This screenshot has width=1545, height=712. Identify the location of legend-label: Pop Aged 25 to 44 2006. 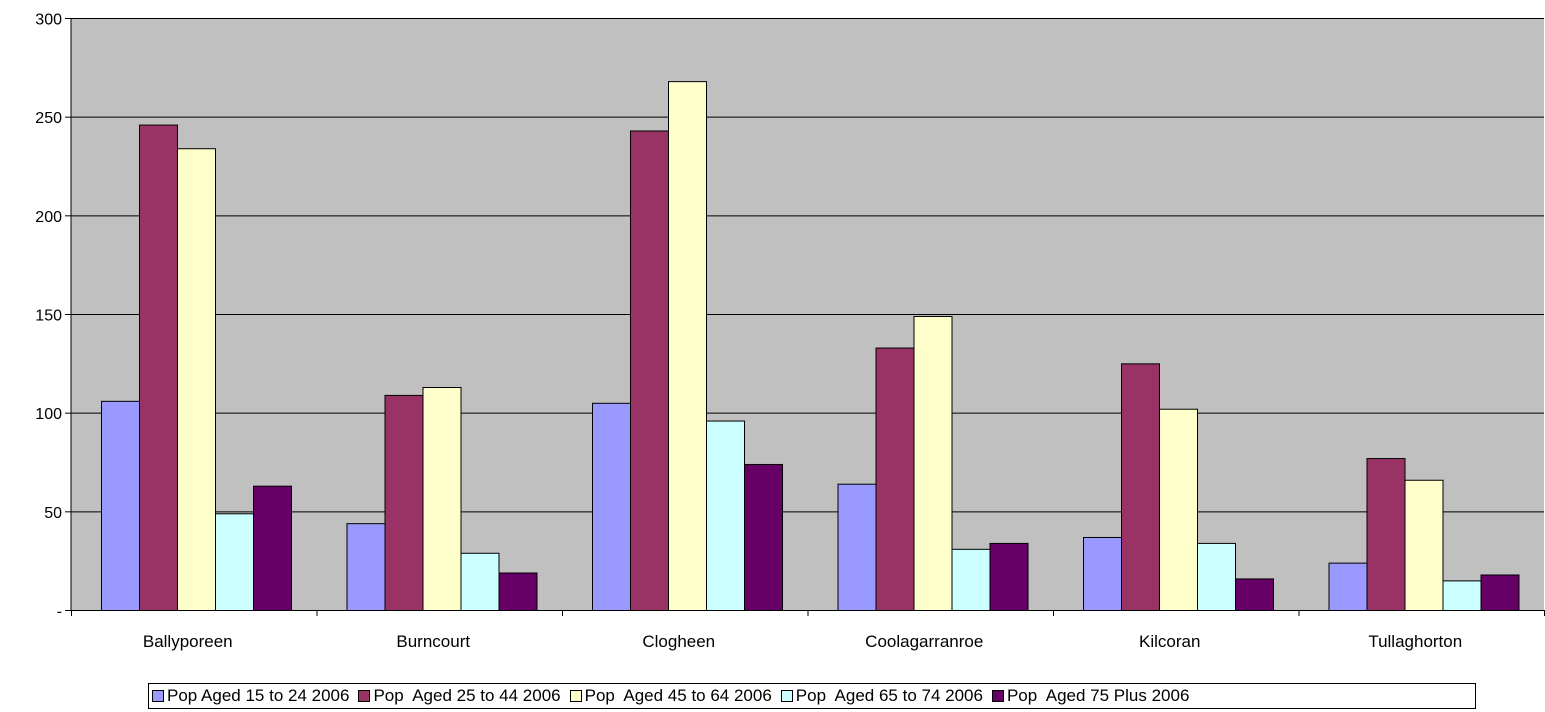
(467, 695).